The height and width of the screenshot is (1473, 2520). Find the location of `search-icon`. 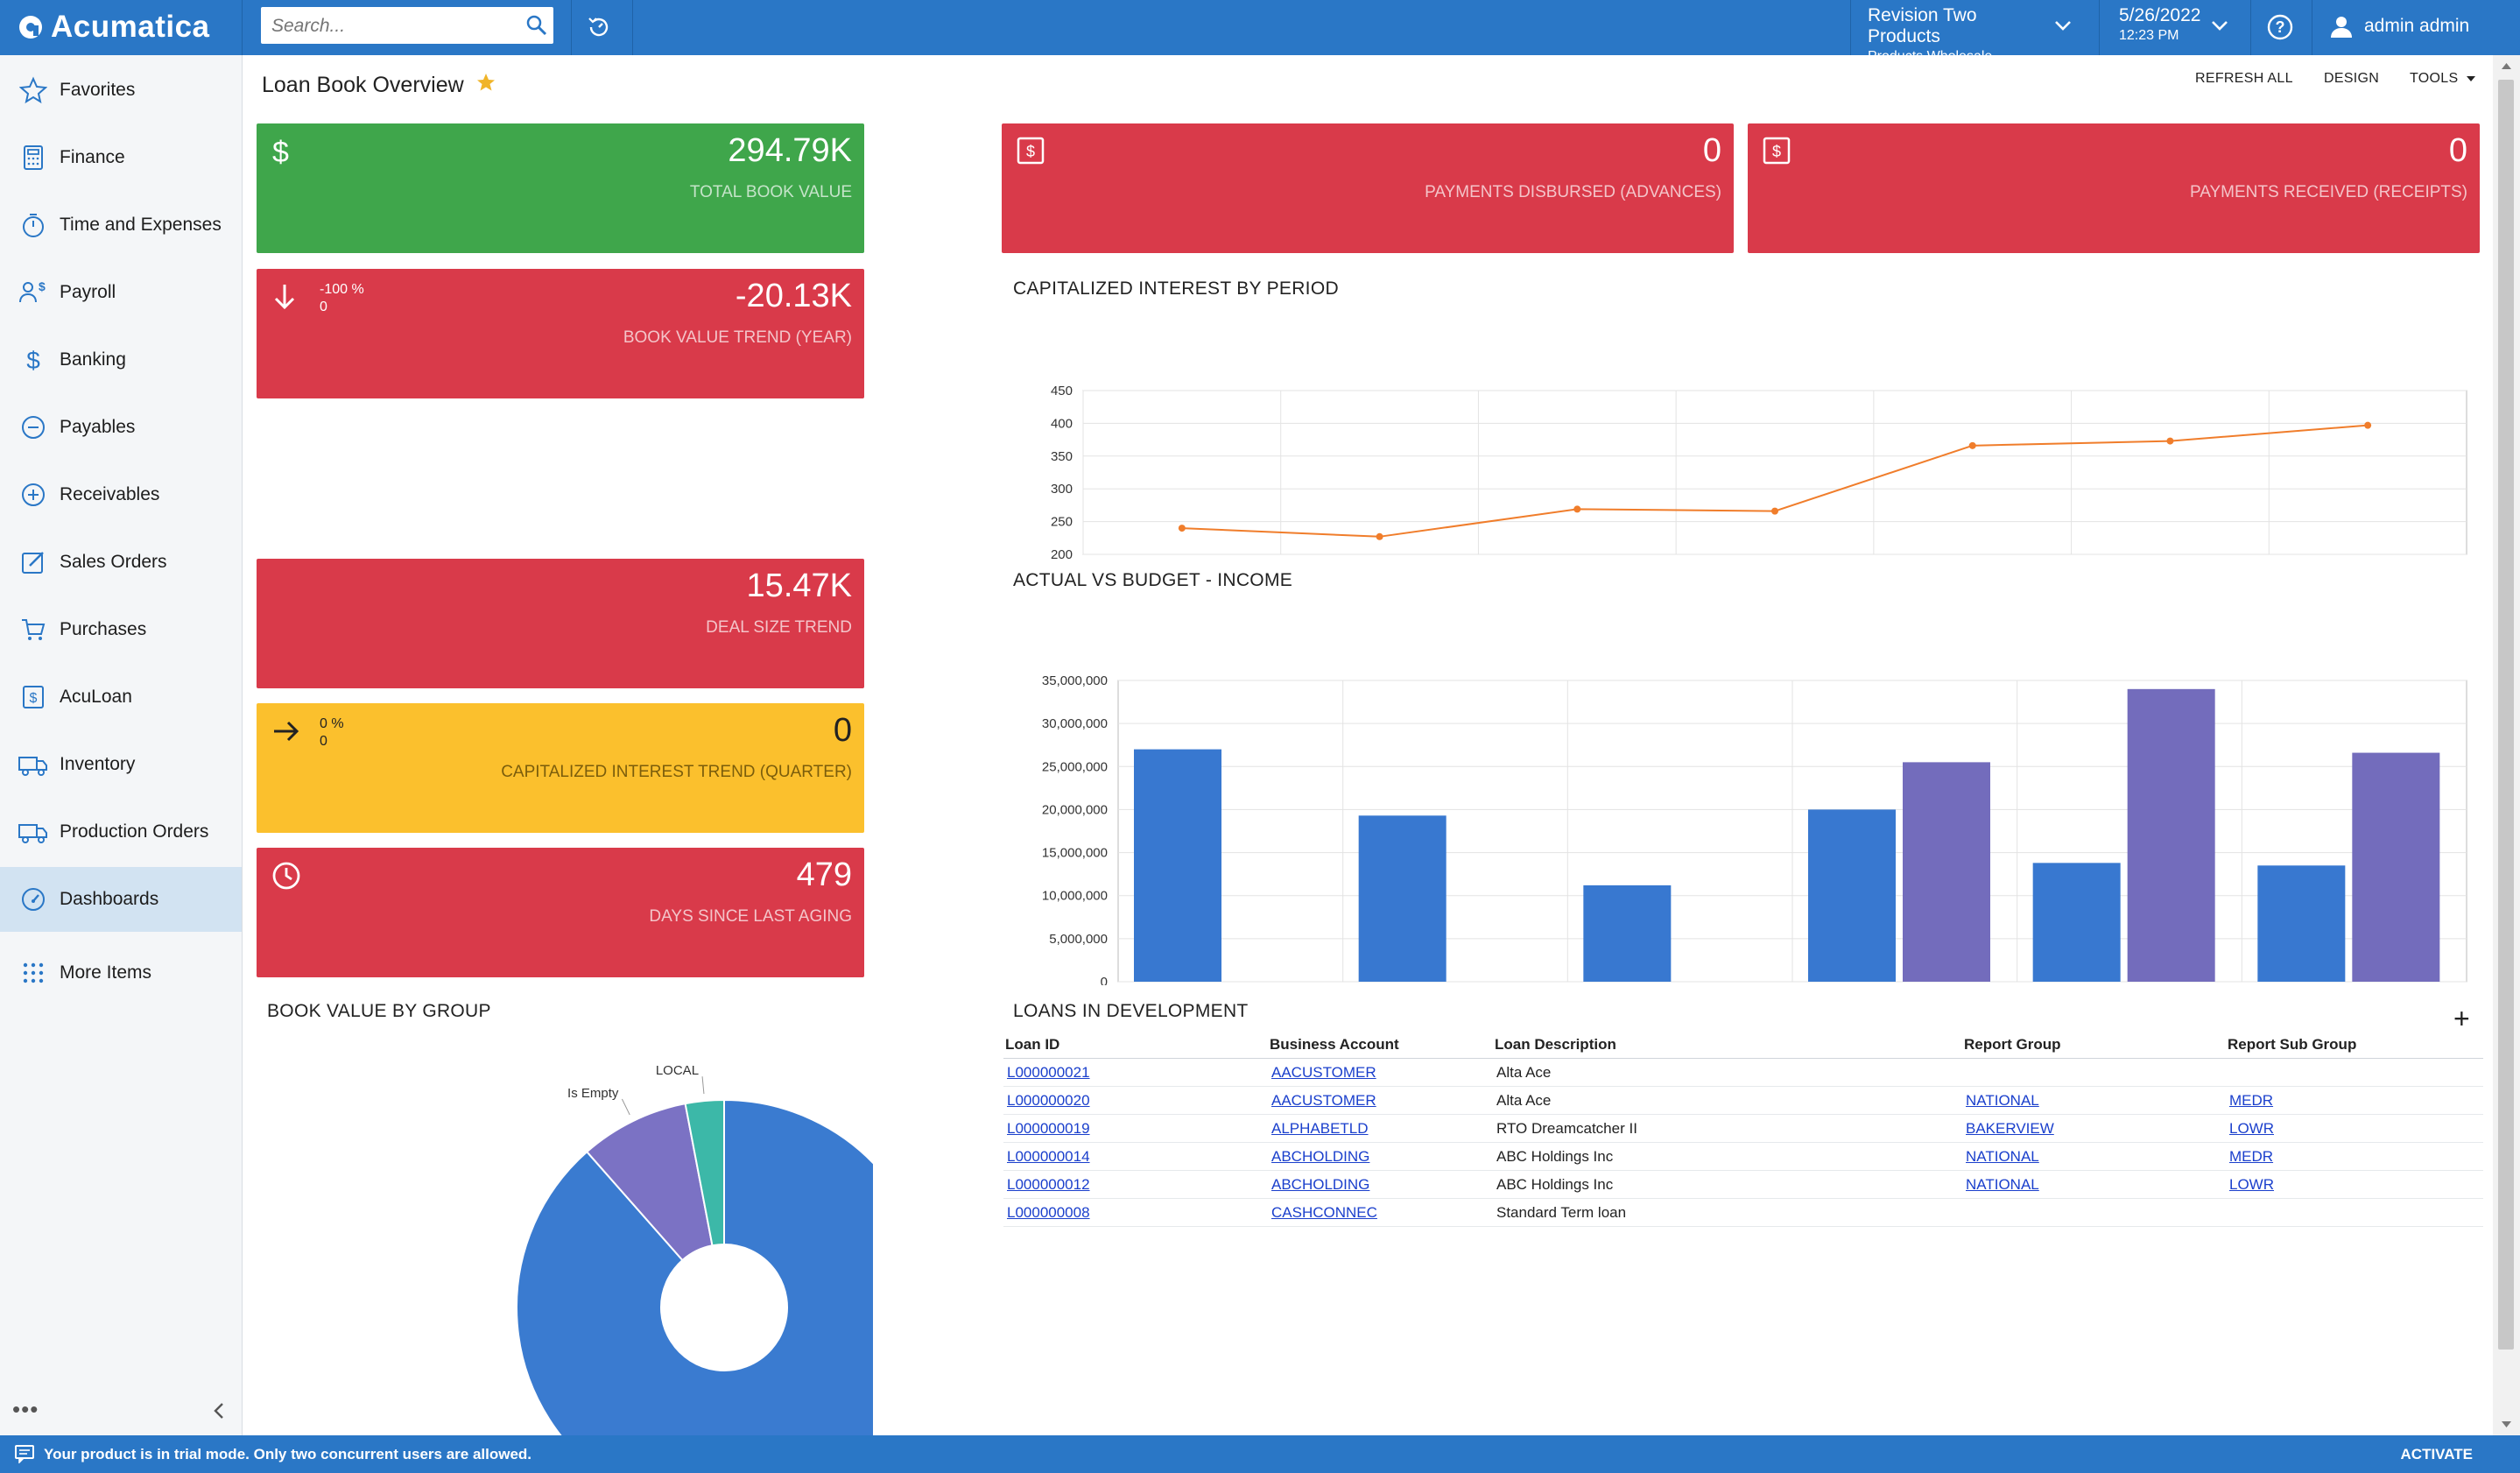

search-icon is located at coordinates (536, 27).